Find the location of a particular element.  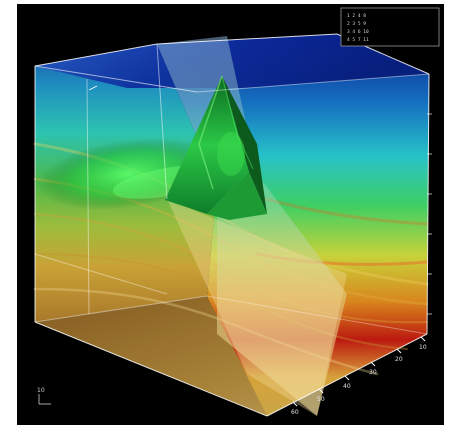

info-line: 1 2 4 8 is located at coordinates (356, 16).